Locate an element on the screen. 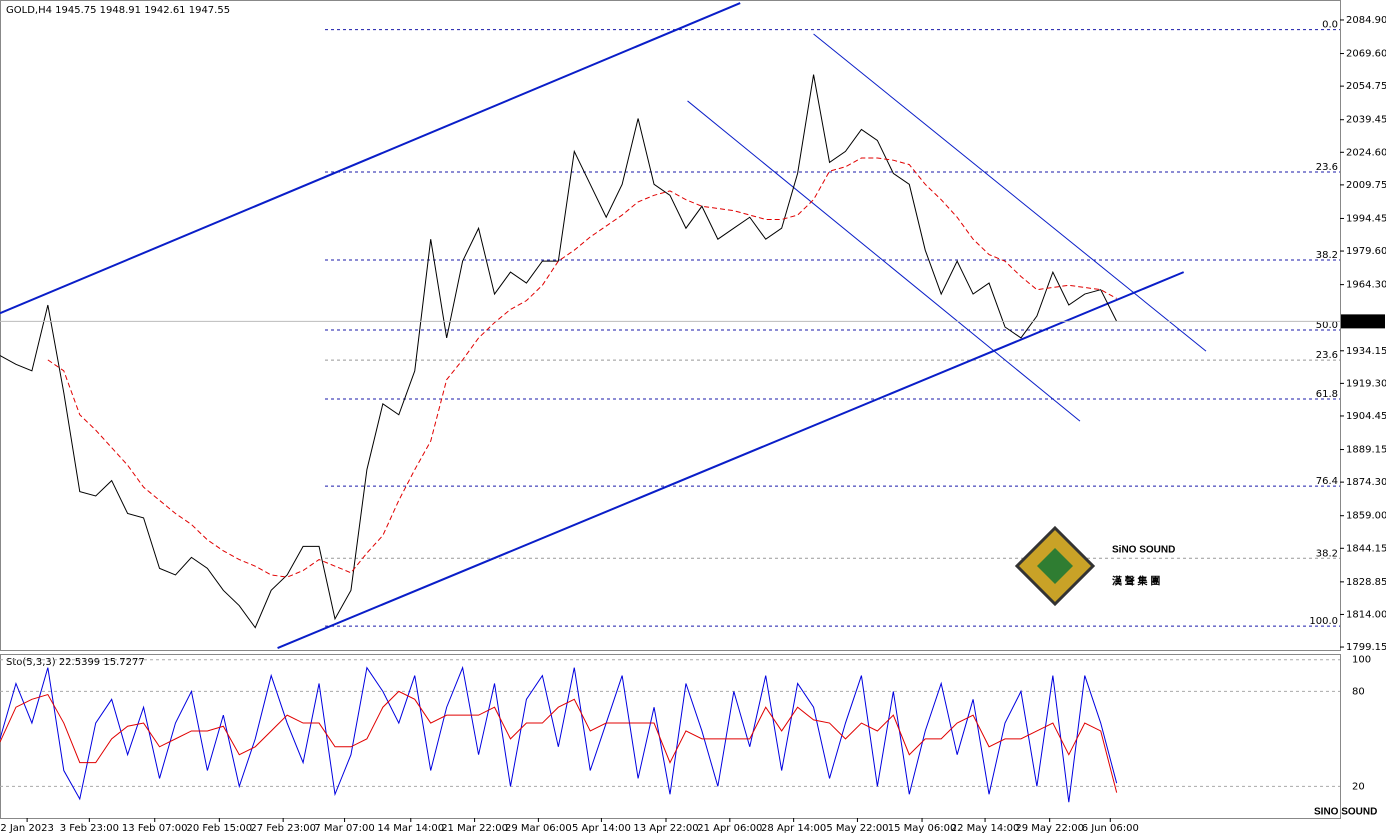 This screenshot has width=1386, height=837. x-tick-label: 28 Apr 14:00 is located at coordinates (793, 828).